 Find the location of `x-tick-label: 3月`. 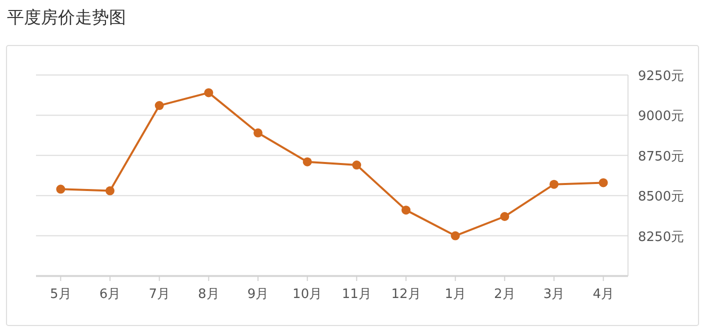

x-tick-label: 3月 is located at coordinates (554, 294).